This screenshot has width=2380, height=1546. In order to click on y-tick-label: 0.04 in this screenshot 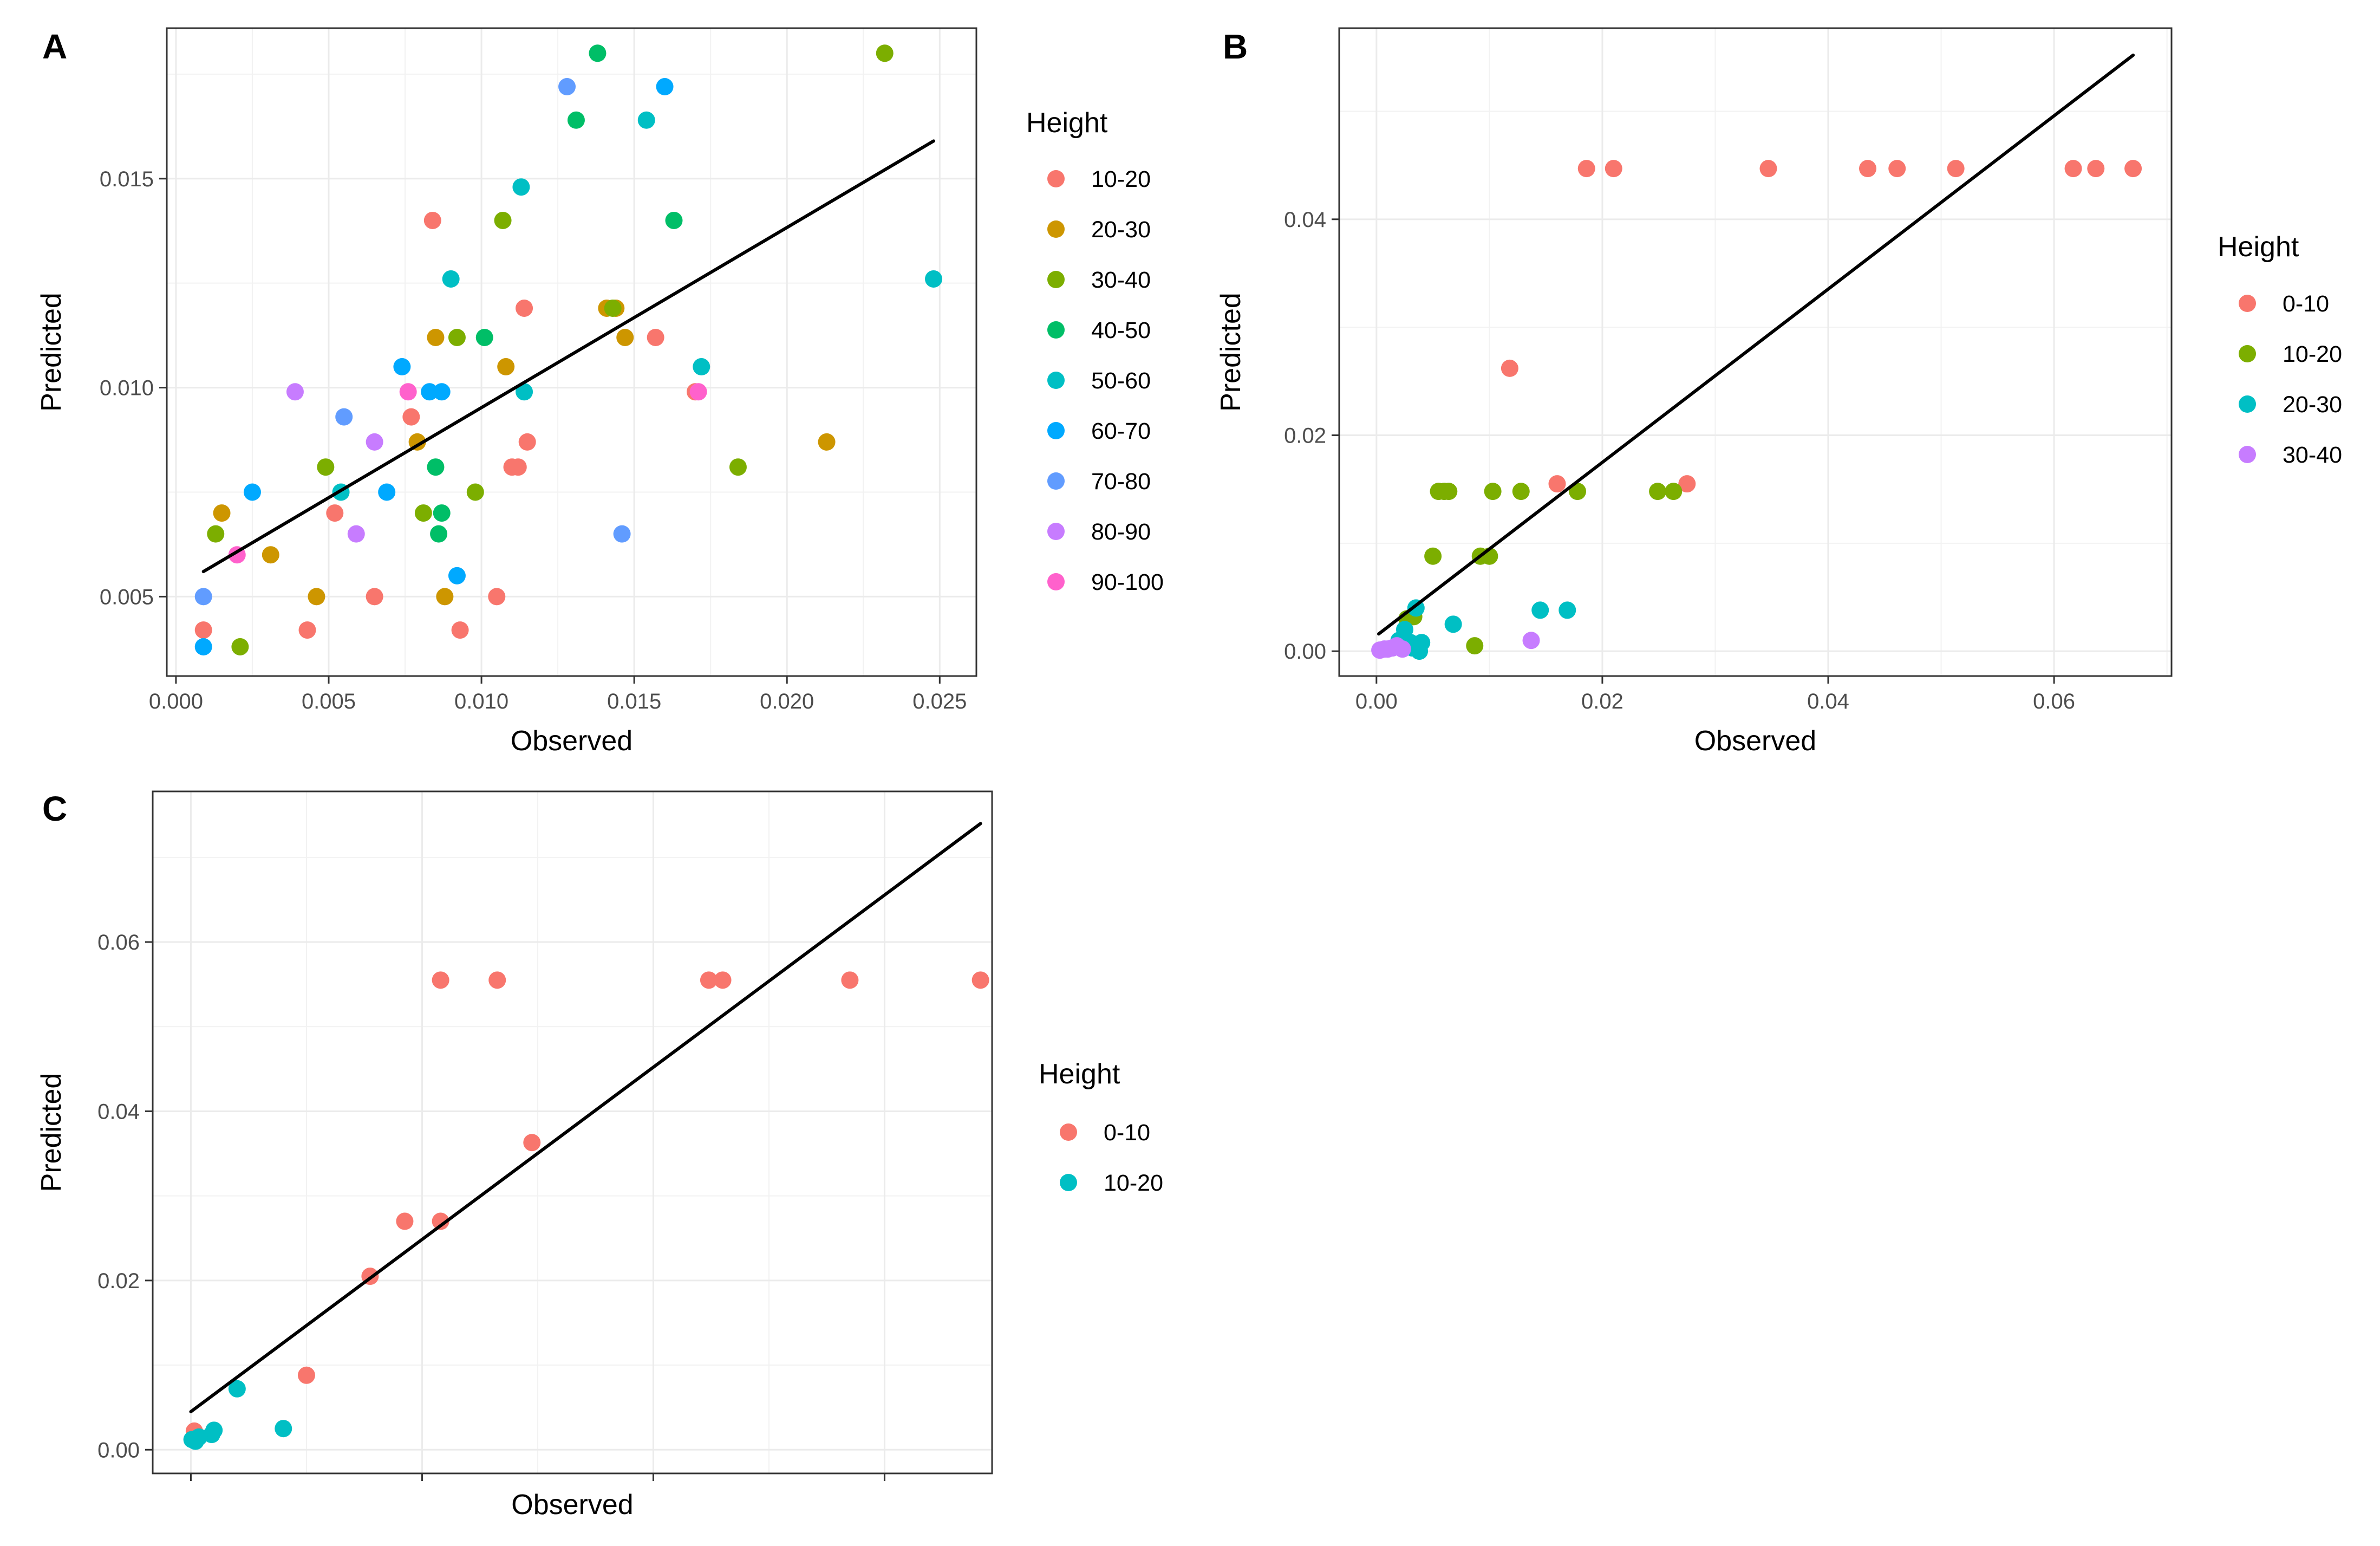, I will do `click(1305, 220)`.